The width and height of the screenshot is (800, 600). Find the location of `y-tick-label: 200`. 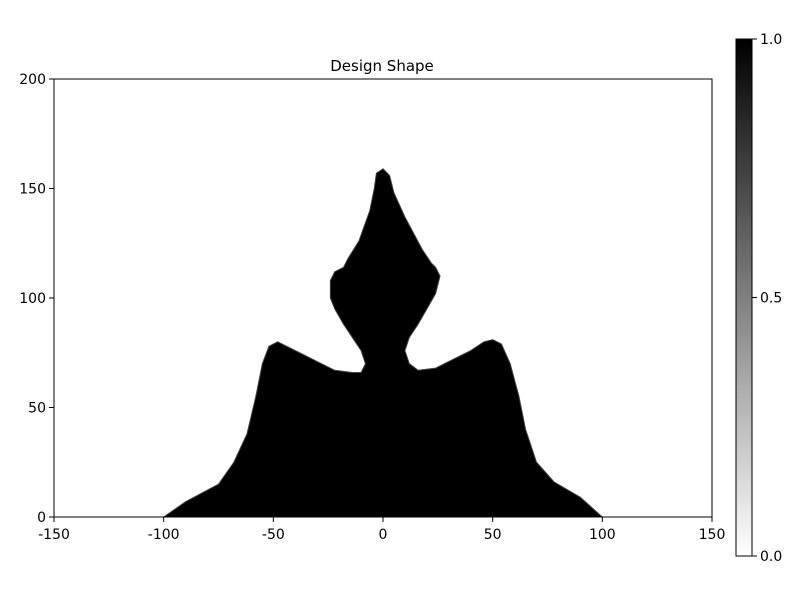

y-tick-label: 200 is located at coordinates (32, 80).